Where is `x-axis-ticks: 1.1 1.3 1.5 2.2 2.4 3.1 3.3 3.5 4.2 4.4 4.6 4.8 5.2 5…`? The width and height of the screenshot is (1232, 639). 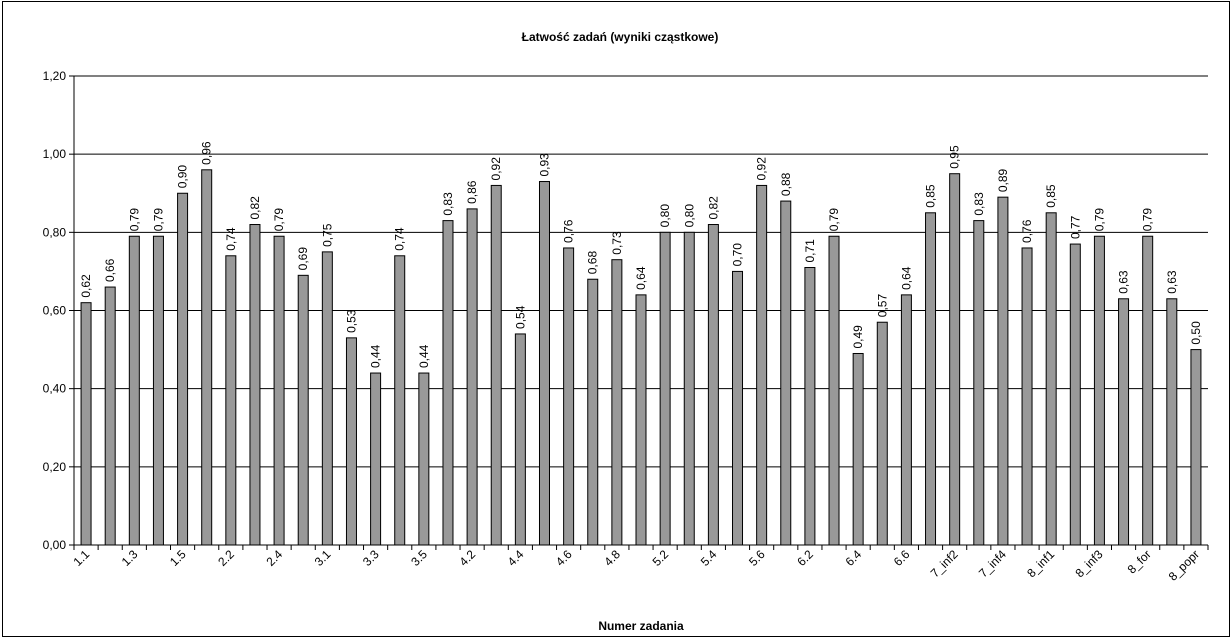
x-axis-ticks: 1.1 1.3 1.5 2.2 2.4 3.1 3.3 3.5 4.2 4.4 4.6 4.8 5.2 5… is located at coordinates (639, 564).